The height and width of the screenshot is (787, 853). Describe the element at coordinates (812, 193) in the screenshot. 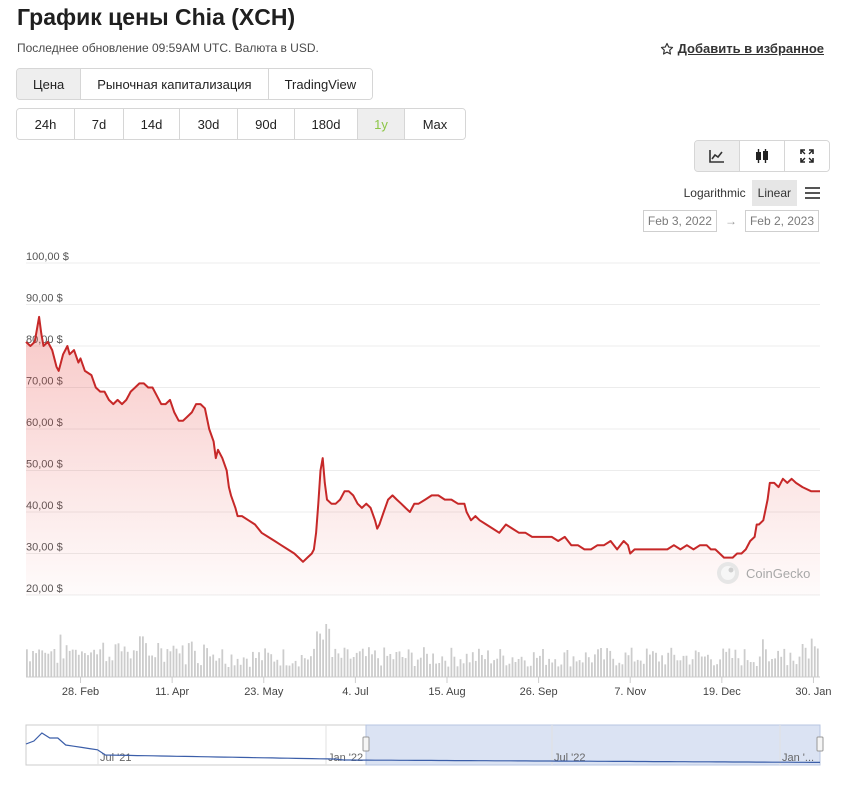

I see `hamburger-menu-icon` at that location.